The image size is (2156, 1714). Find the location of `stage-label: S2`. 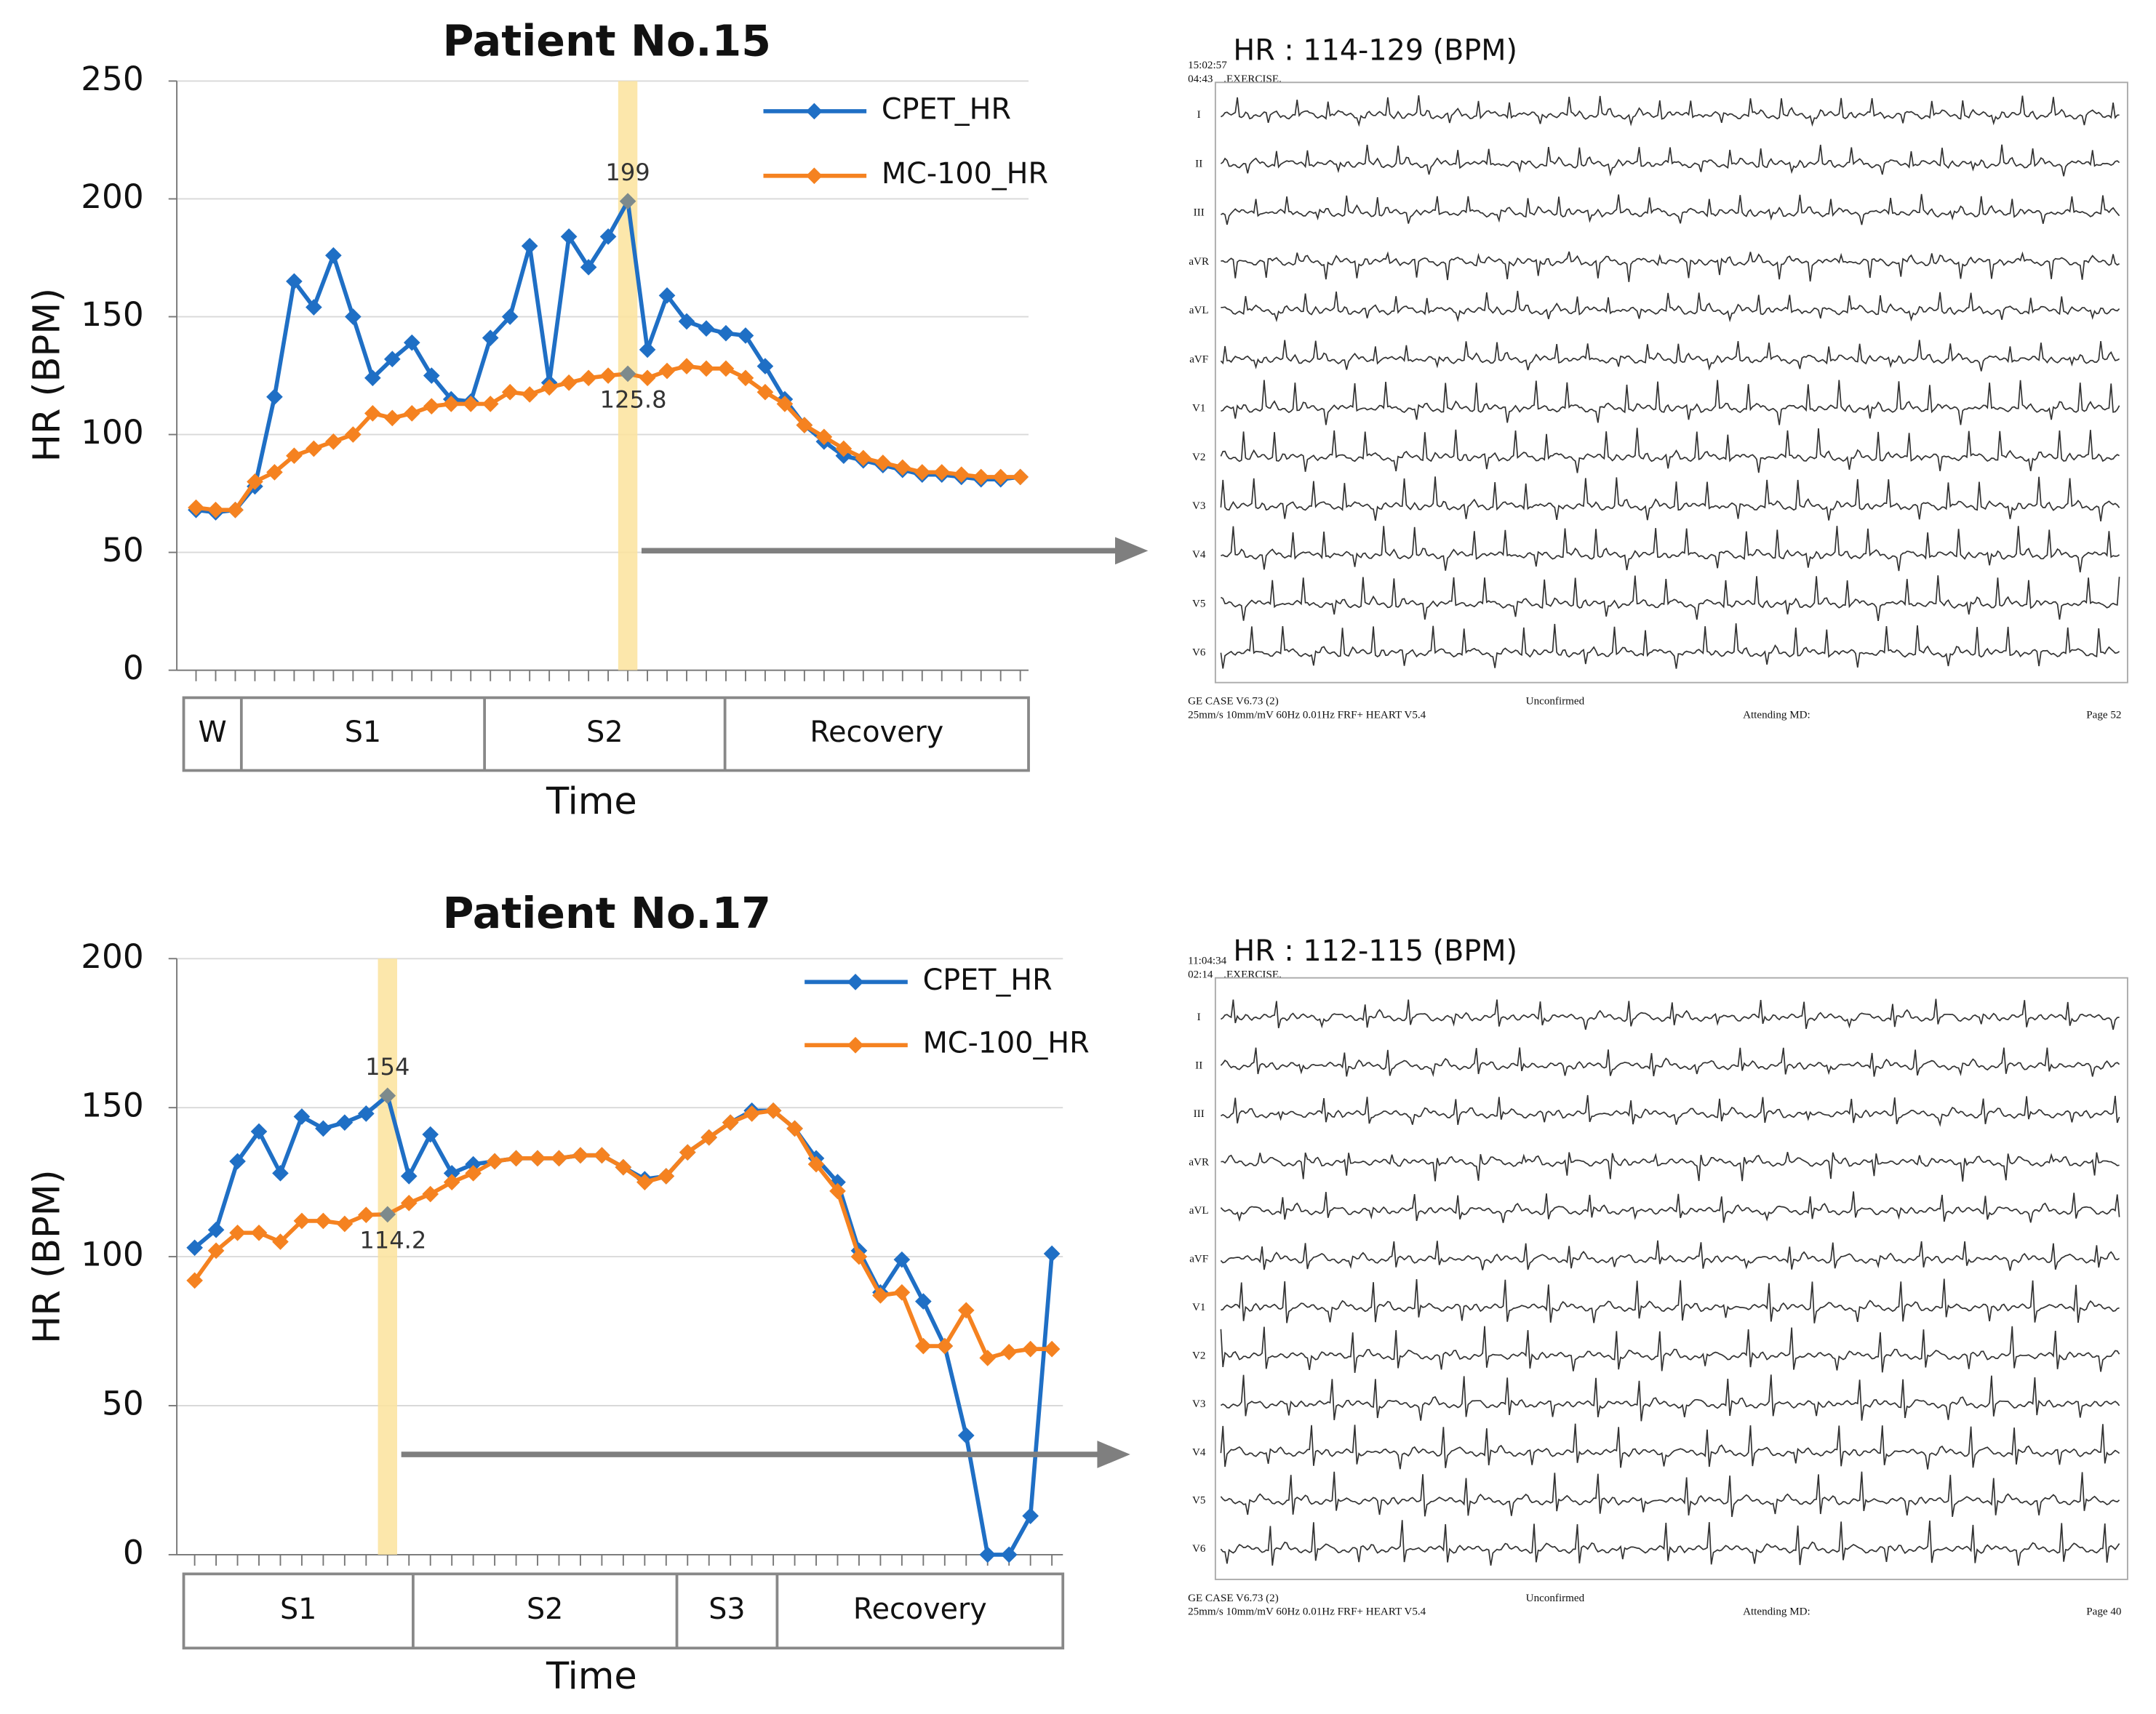

stage-label: S2 is located at coordinates (604, 732).